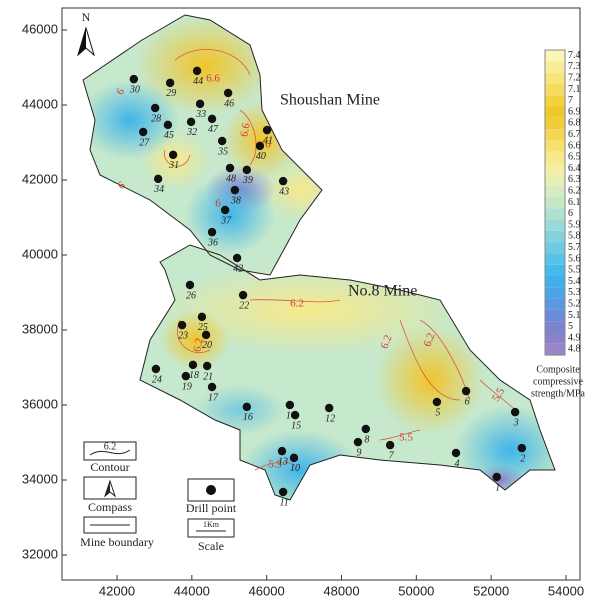 The height and width of the screenshot is (606, 600). Describe the element at coordinates (570, 326) in the screenshot. I see `colorbar-label: 5` at that location.